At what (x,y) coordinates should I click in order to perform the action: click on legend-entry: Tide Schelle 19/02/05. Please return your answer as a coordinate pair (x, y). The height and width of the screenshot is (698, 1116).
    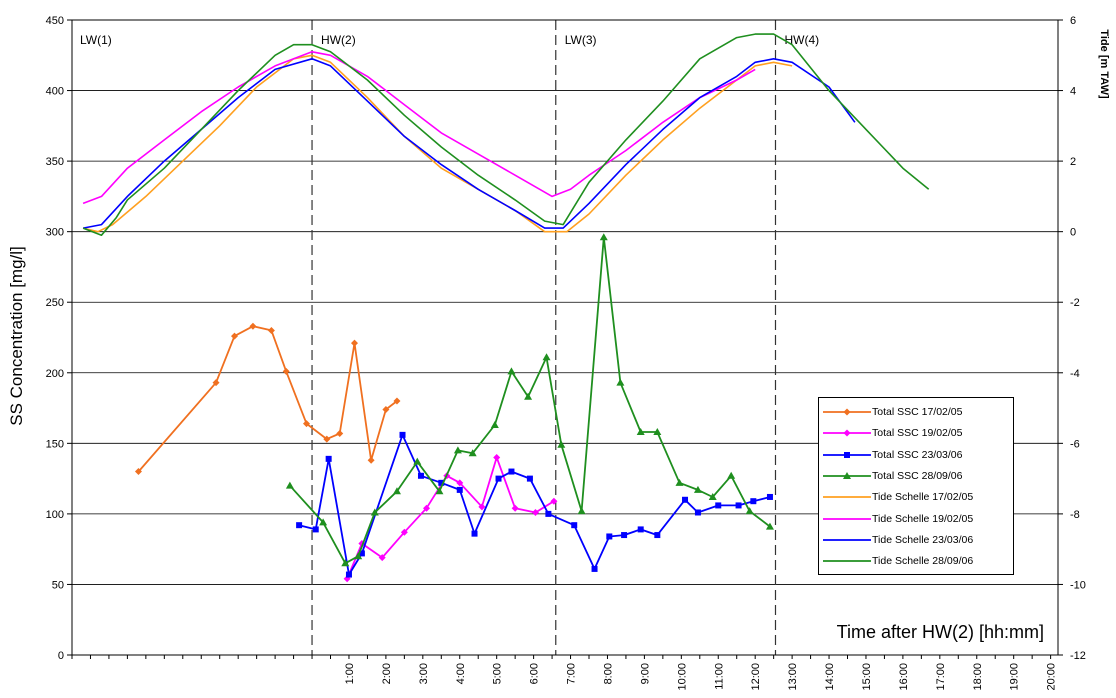
    Looking at the image, I should click on (916, 519).